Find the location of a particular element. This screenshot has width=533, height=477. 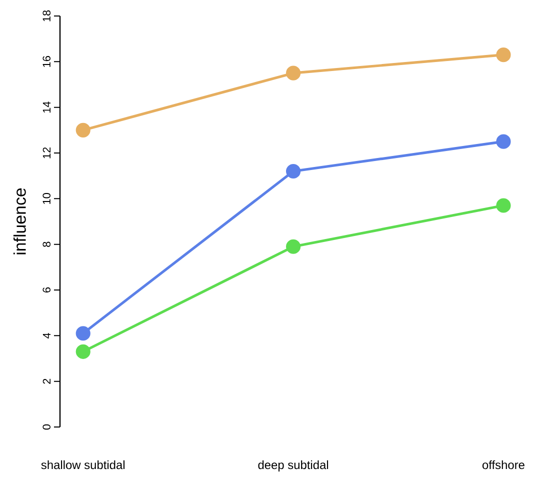

x-tick-label: deep subtidal is located at coordinates (293, 466).